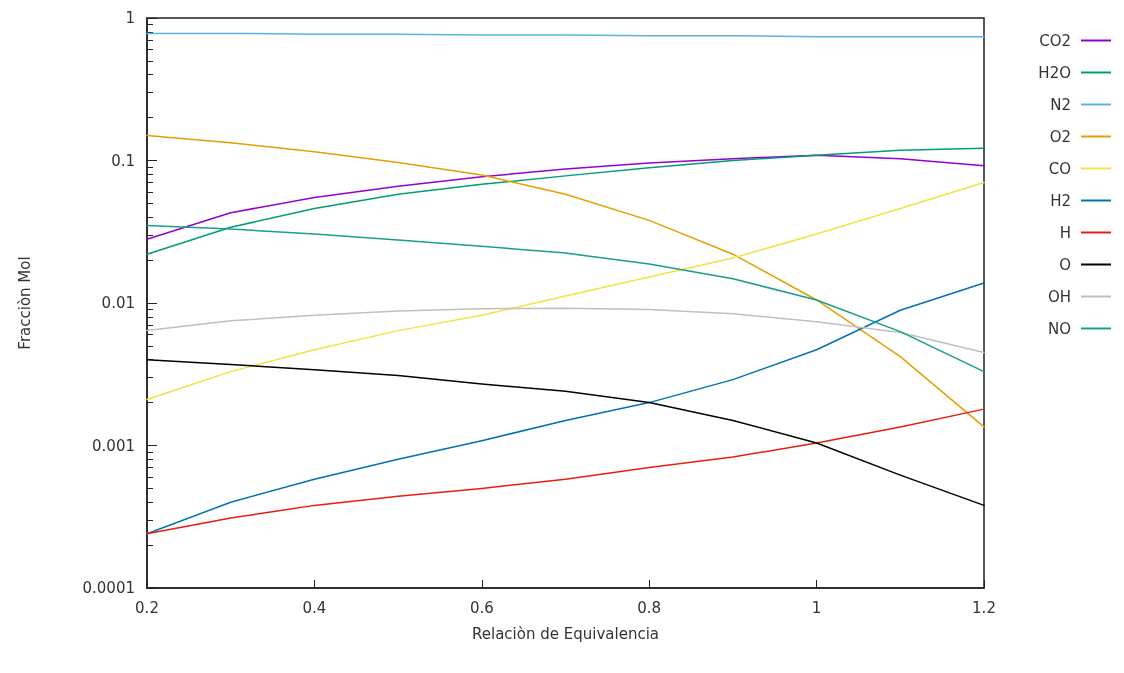  I want to click on x-tick-label: 0.2, so click(147, 607).